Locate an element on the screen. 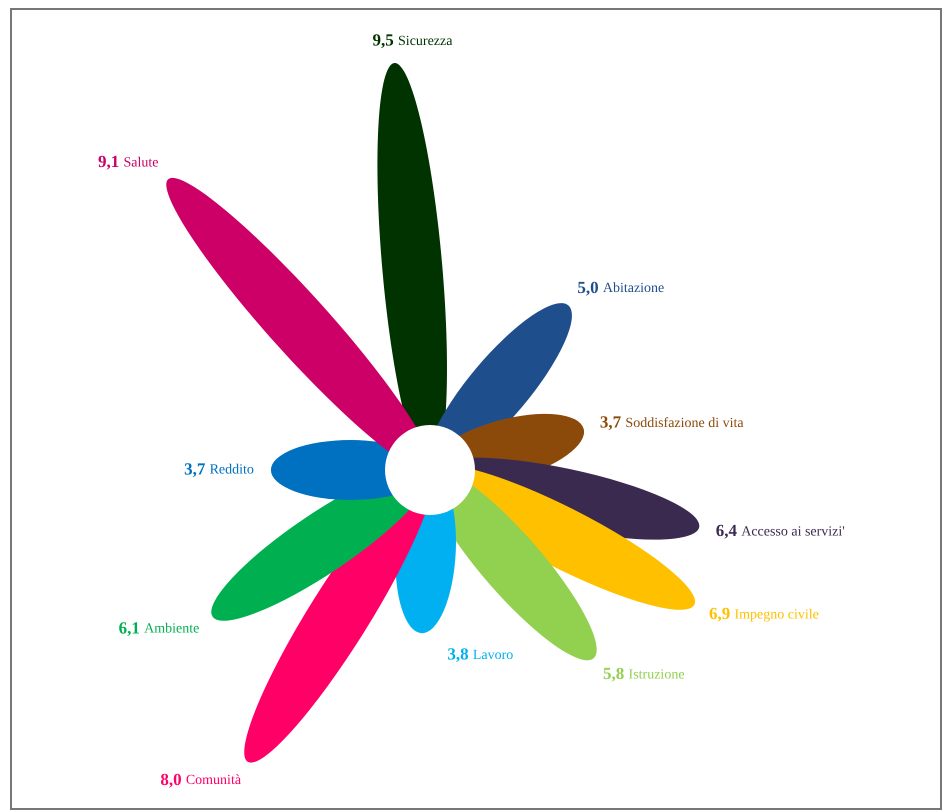 The image size is (950, 812). category-label: Accesso ai servizi' is located at coordinates (793, 532).